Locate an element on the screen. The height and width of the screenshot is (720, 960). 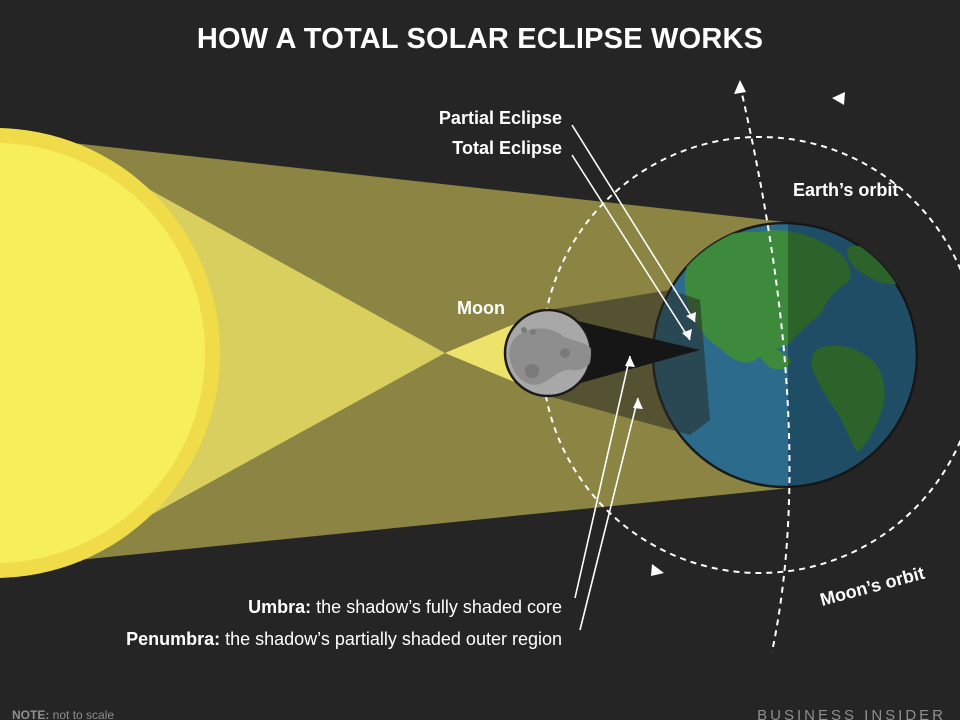
footnote: NOTE: not to scale is located at coordinates (63, 714).